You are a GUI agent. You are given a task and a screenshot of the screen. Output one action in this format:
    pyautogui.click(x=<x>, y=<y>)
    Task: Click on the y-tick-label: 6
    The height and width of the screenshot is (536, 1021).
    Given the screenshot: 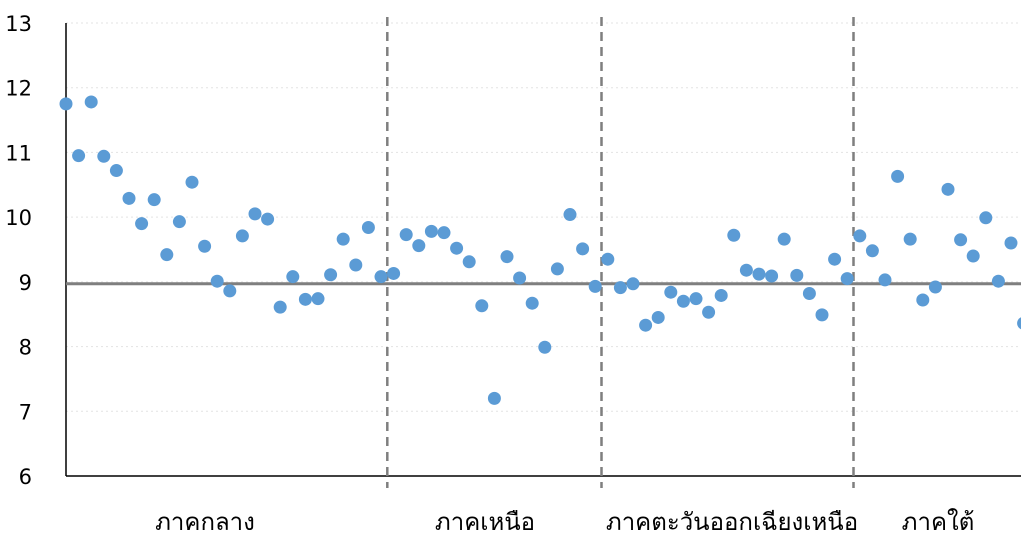 What is the action you would take?
    pyautogui.click(x=25, y=477)
    